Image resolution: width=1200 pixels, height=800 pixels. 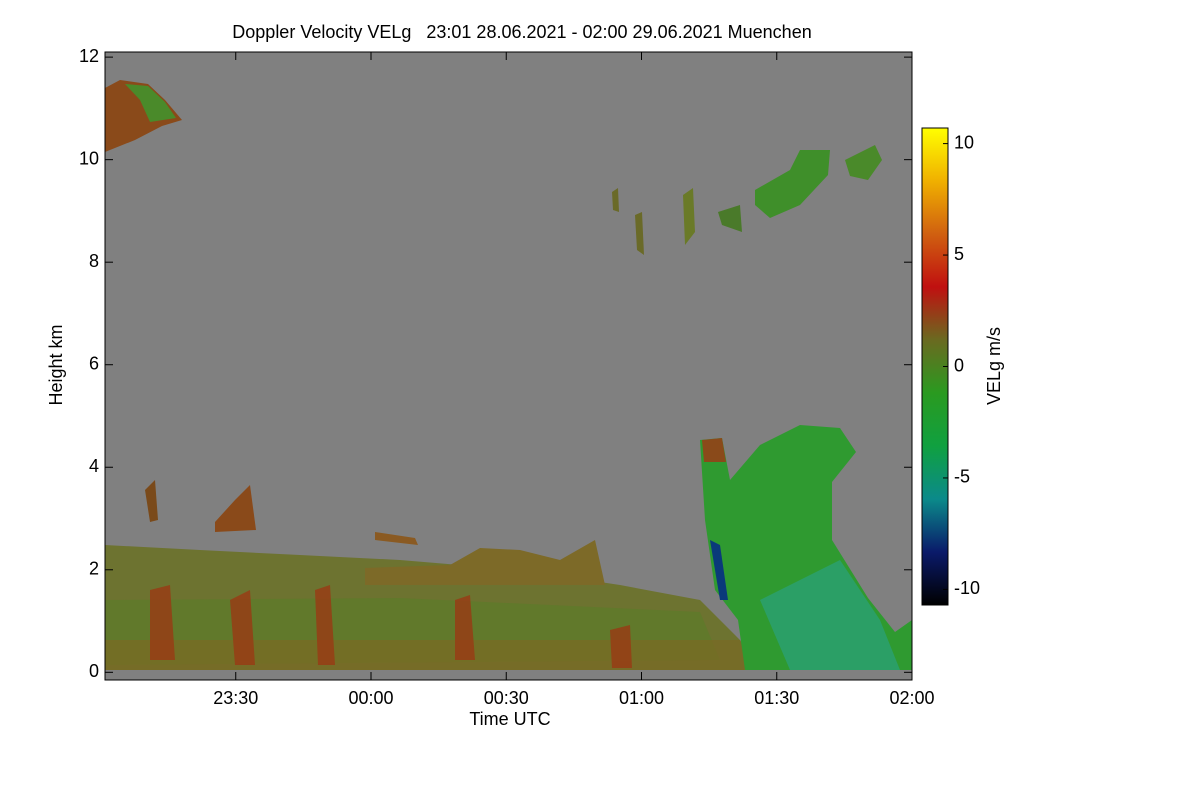 I want to click on y-tick-label: 6, so click(x=94, y=363).